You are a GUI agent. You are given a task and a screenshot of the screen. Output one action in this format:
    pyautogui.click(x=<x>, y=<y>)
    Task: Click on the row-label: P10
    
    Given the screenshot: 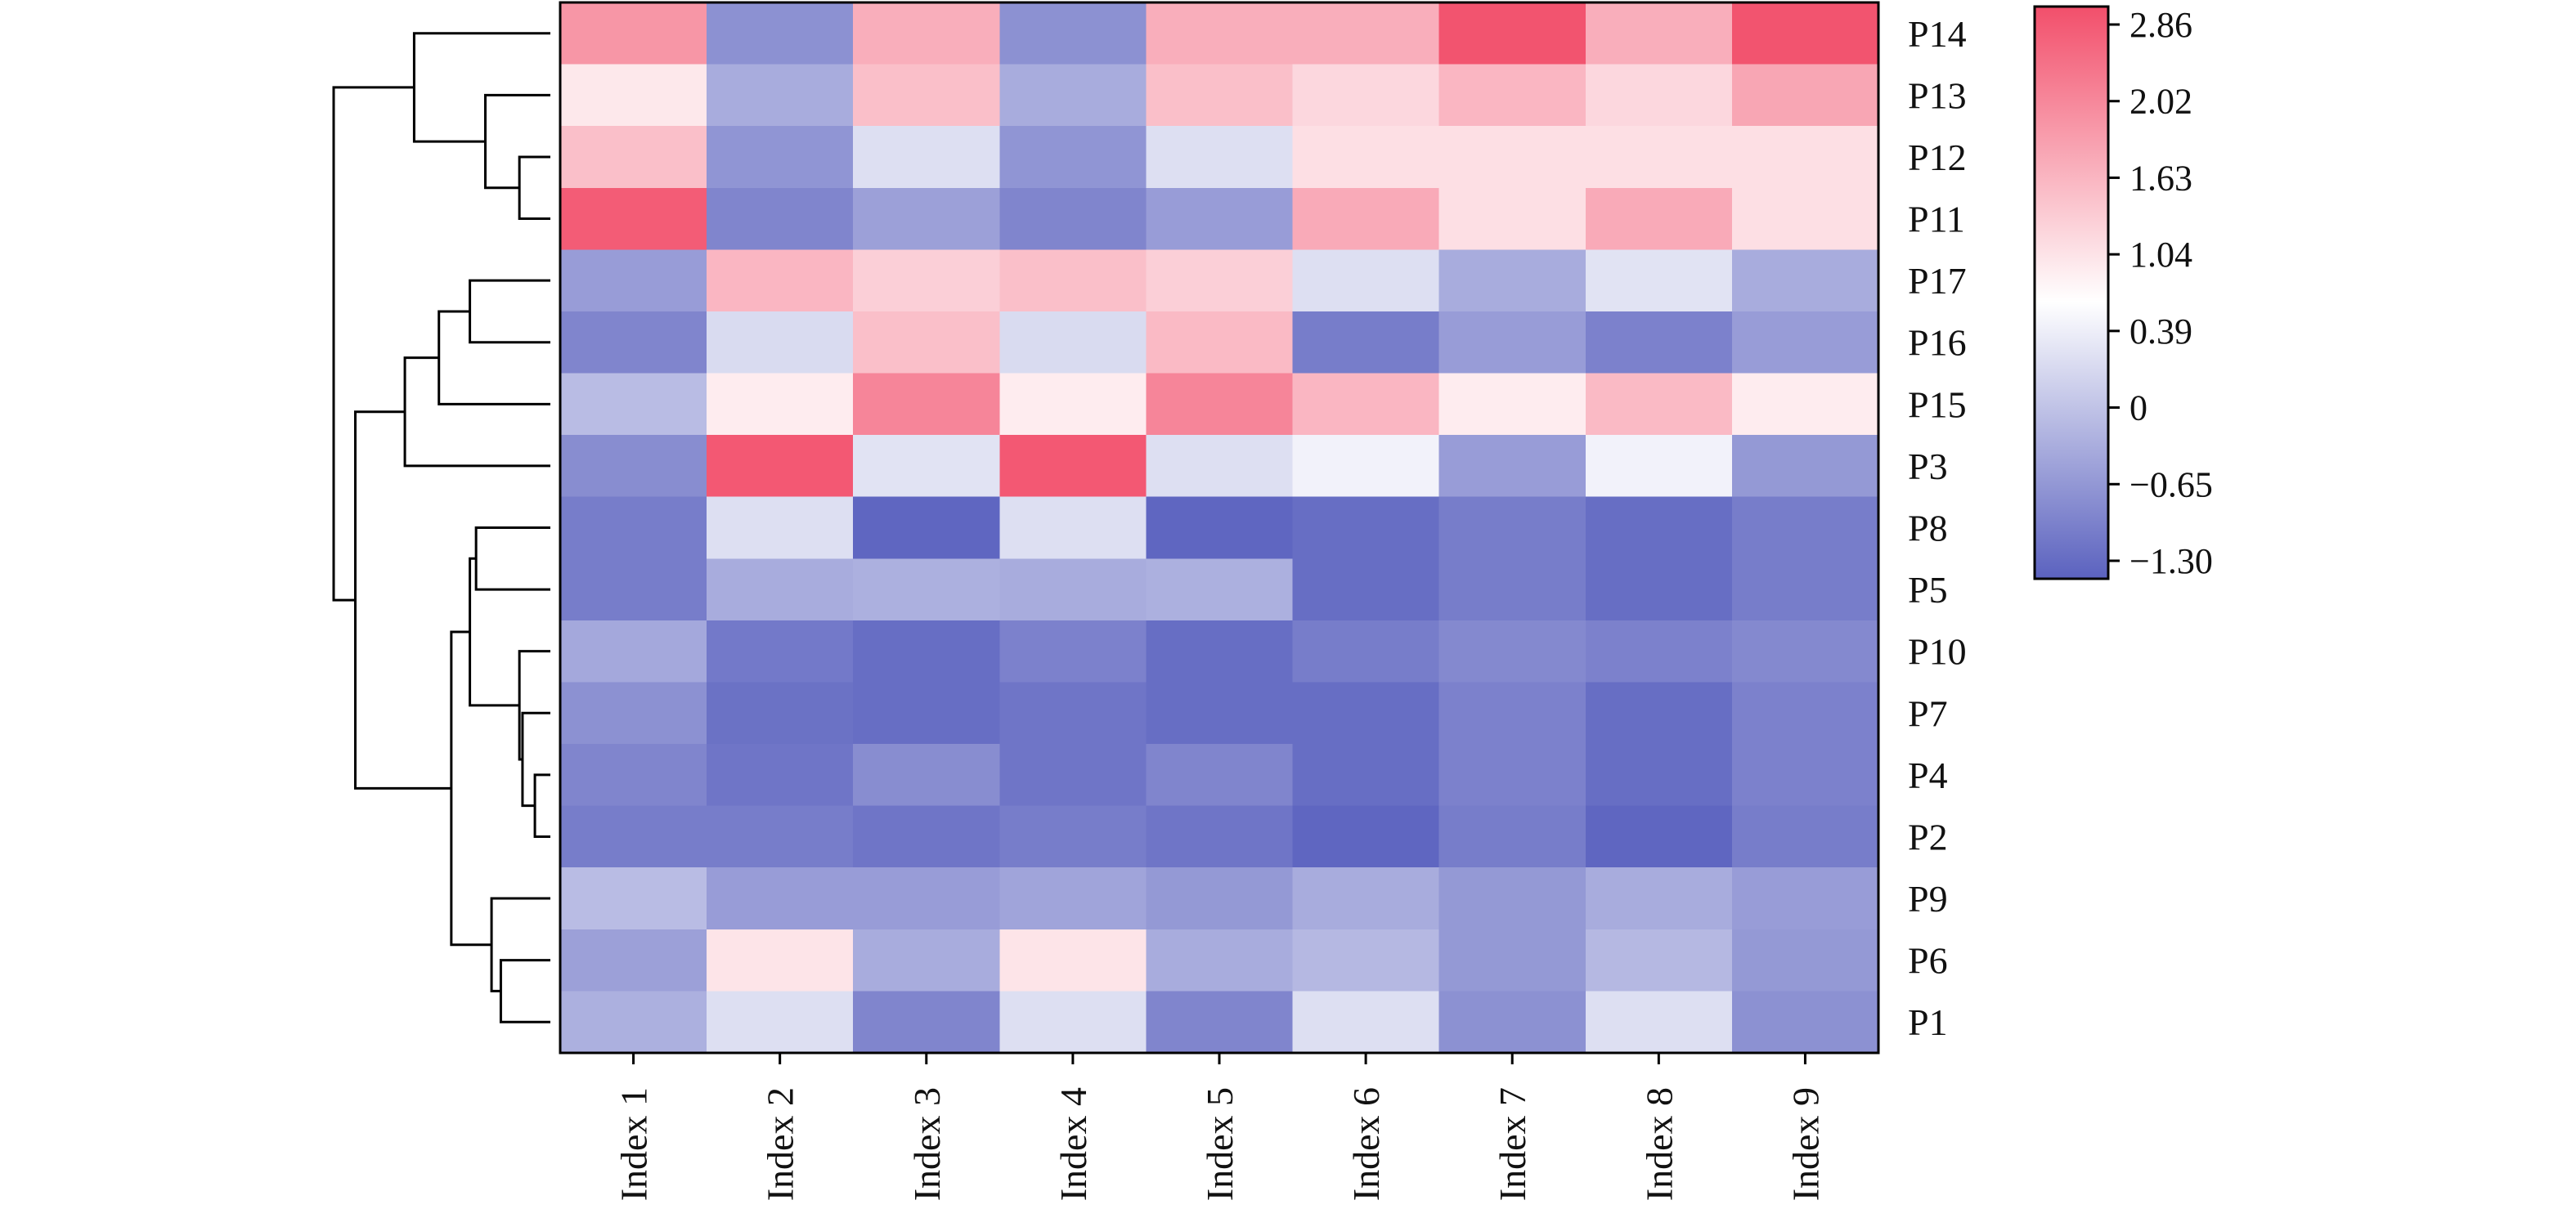 What is the action you would take?
    pyautogui.click(x=1938, y=652)
    